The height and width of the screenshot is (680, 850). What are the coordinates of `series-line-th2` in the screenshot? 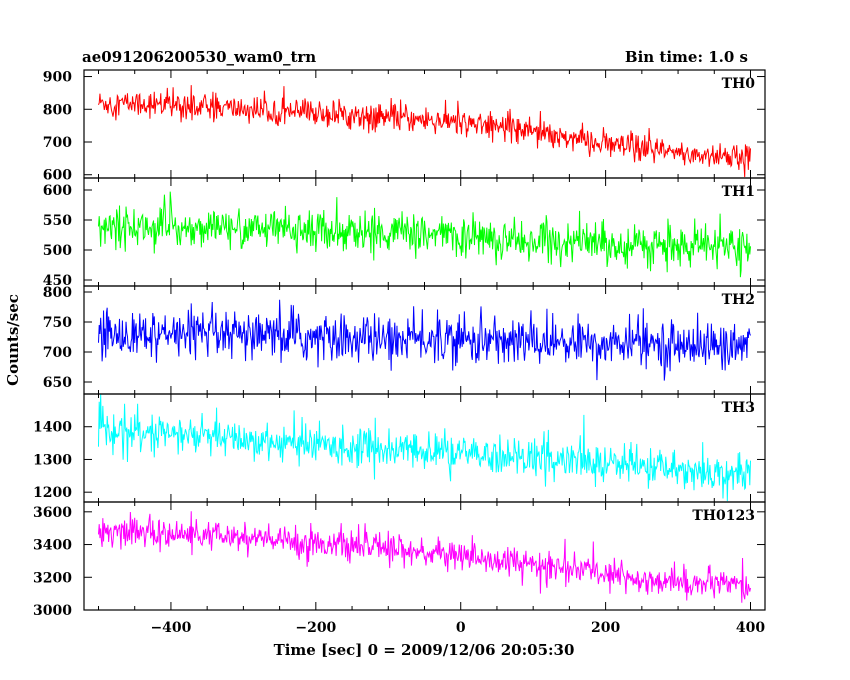 It's located at (424, 340).